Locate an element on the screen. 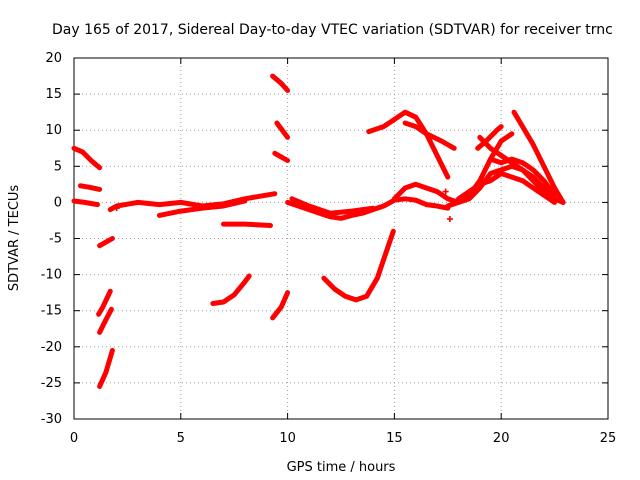 The image size is (640, 480). x-axis-label: GPS time / hours is located at coordinates (341, 467).